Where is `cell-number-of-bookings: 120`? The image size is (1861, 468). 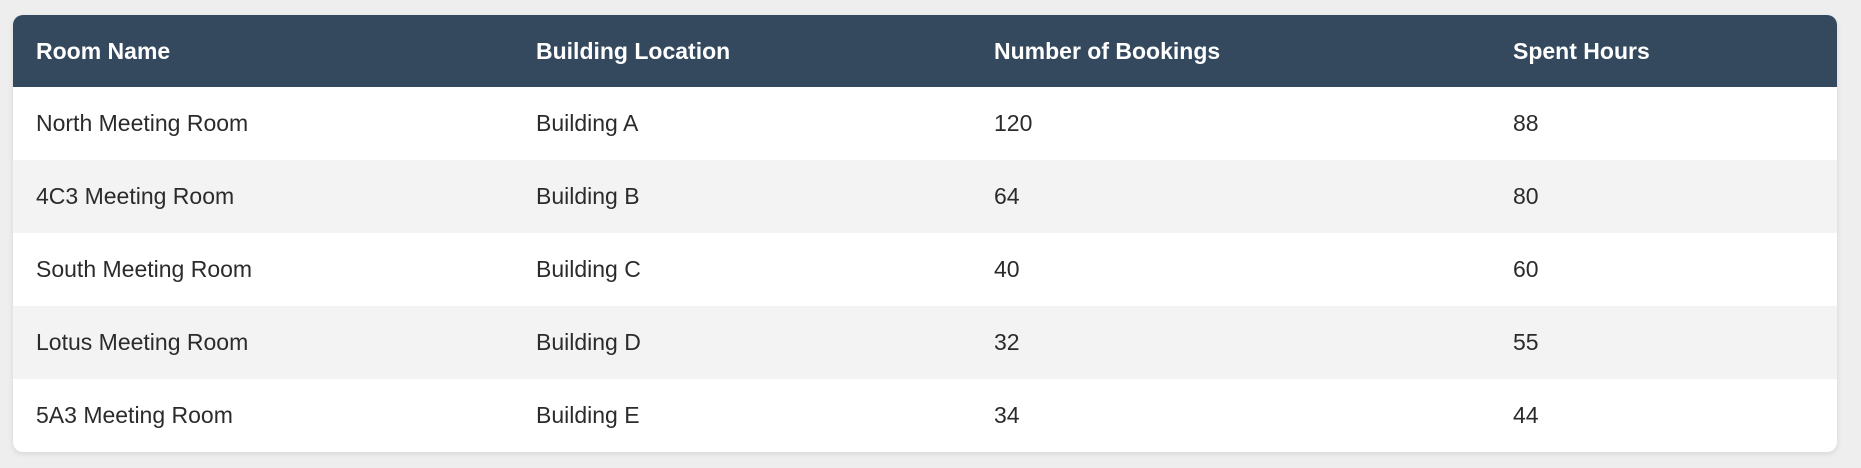
cell-number-of-bookings: 120 is located at coordinates (1013, 123).